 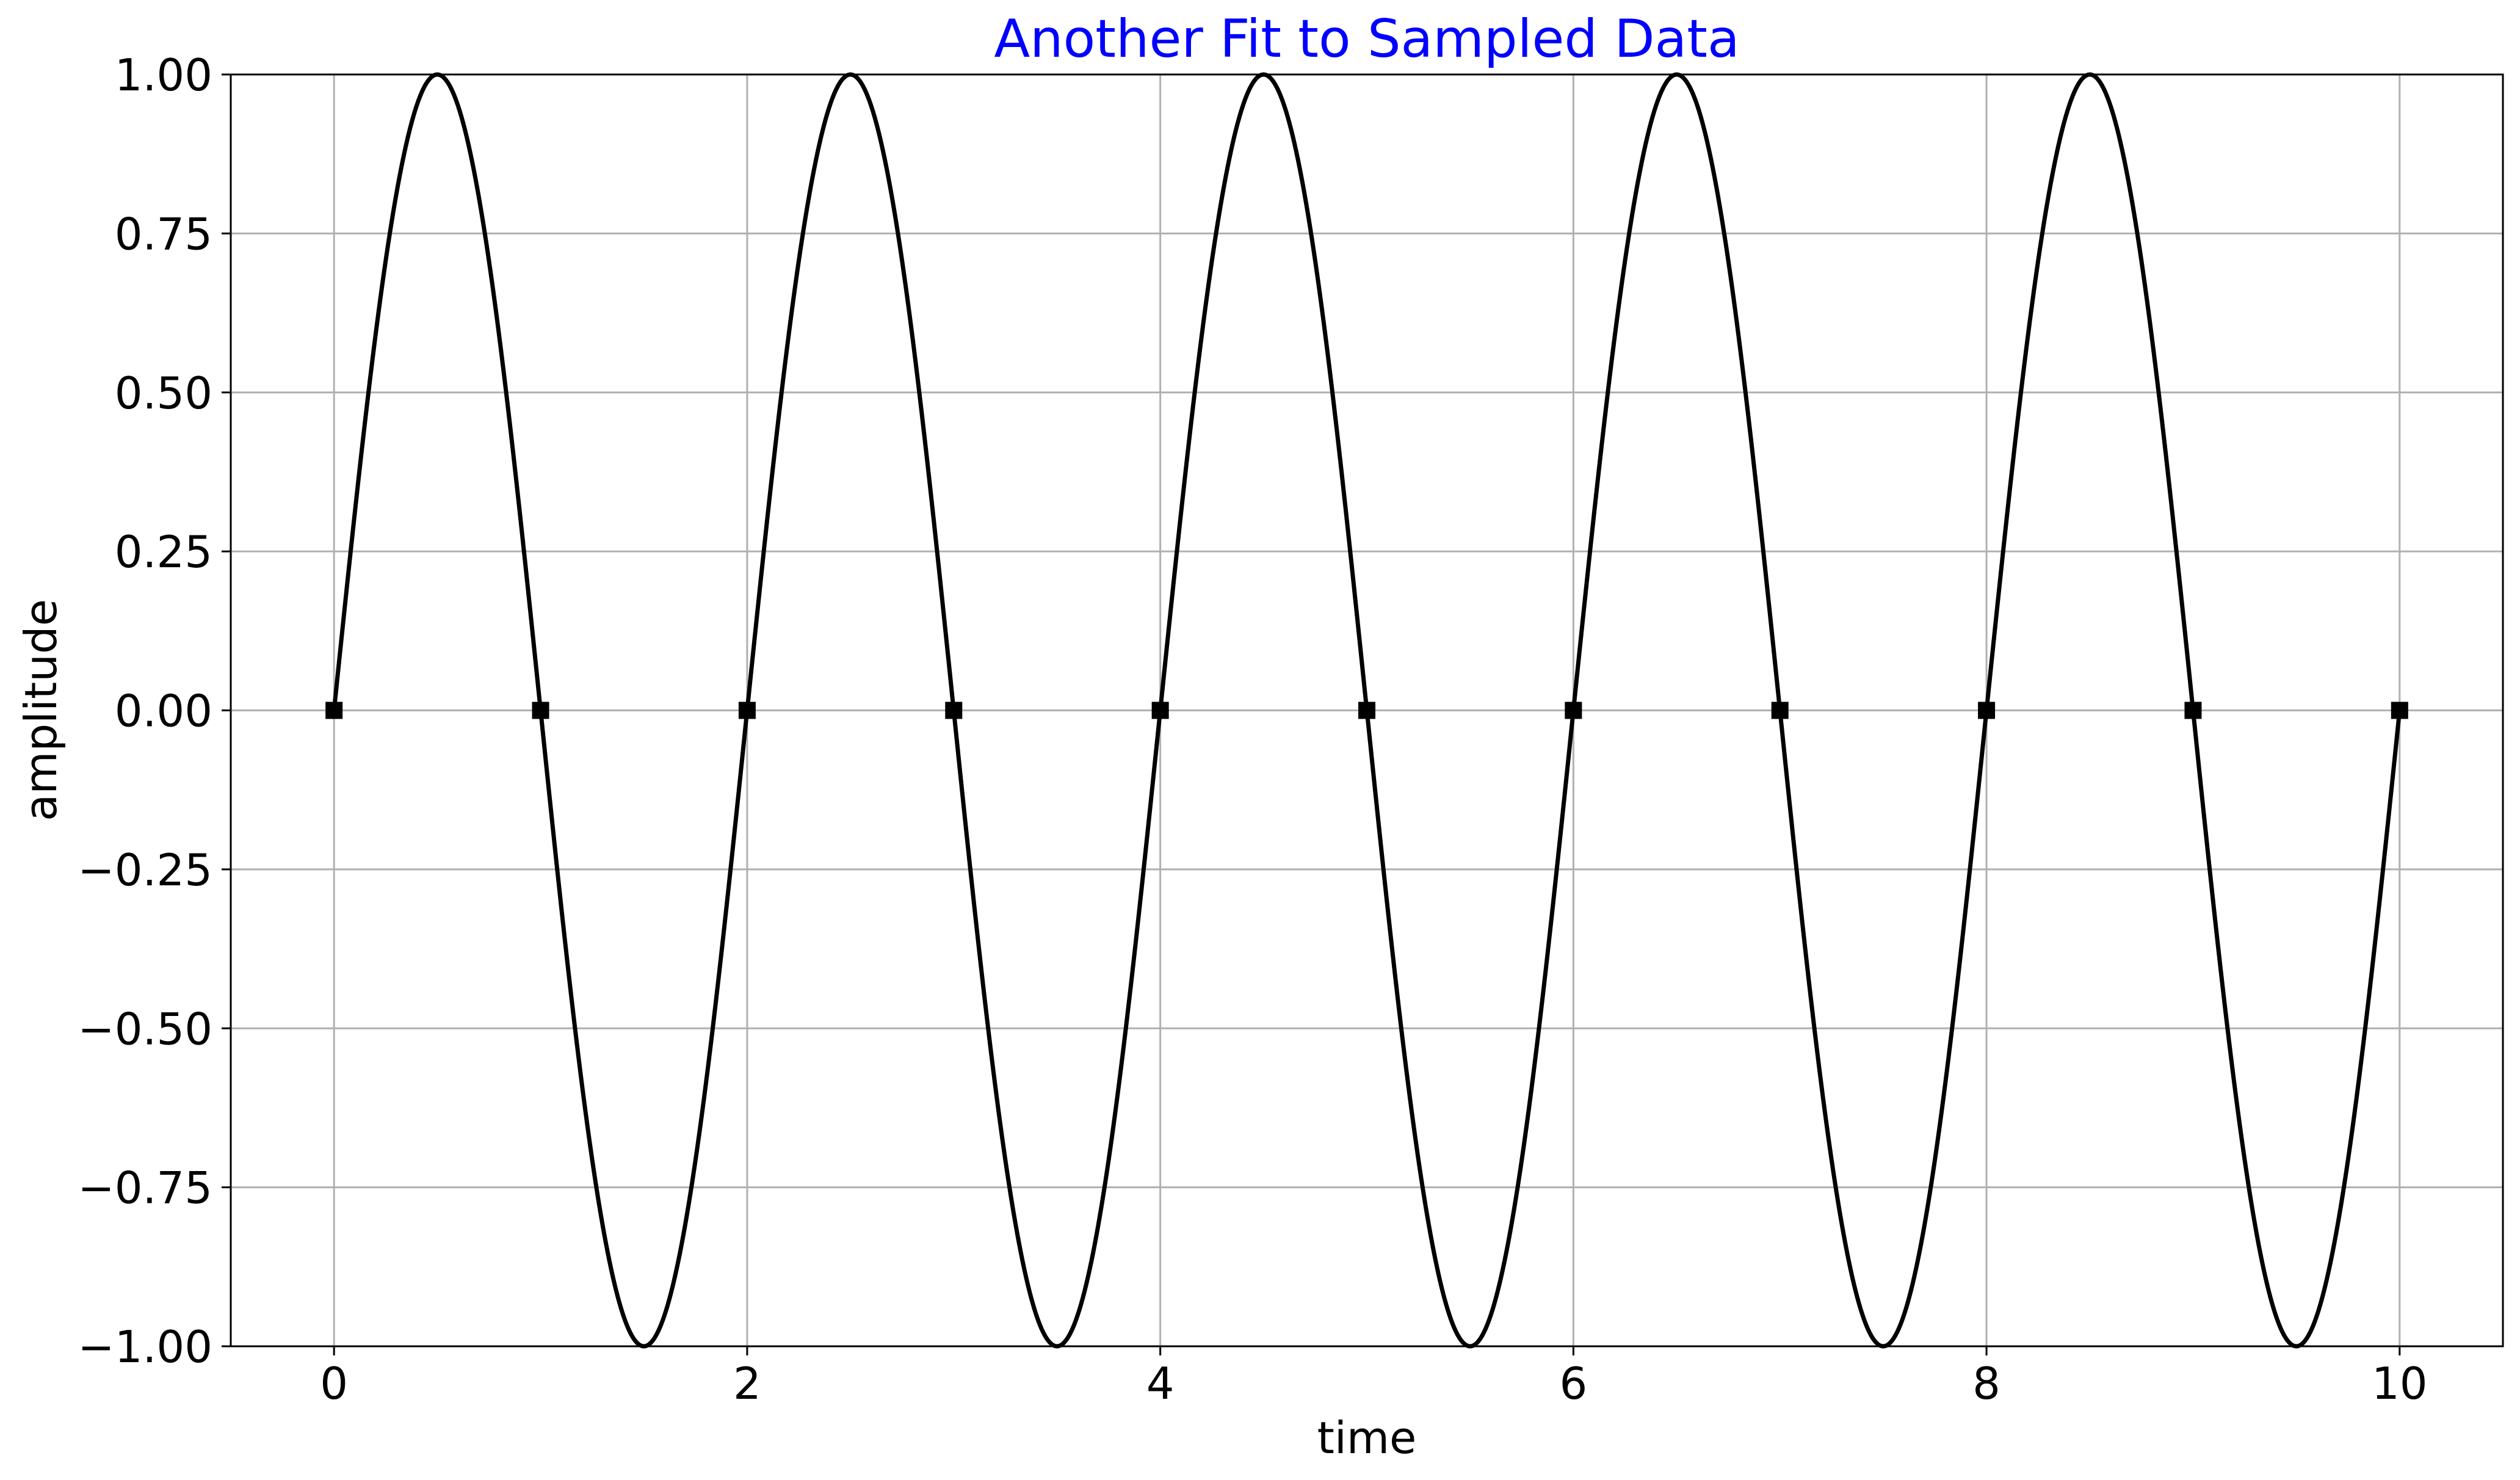 I want to click on y-tick-label: 0.25, so click(x=163, y=552).